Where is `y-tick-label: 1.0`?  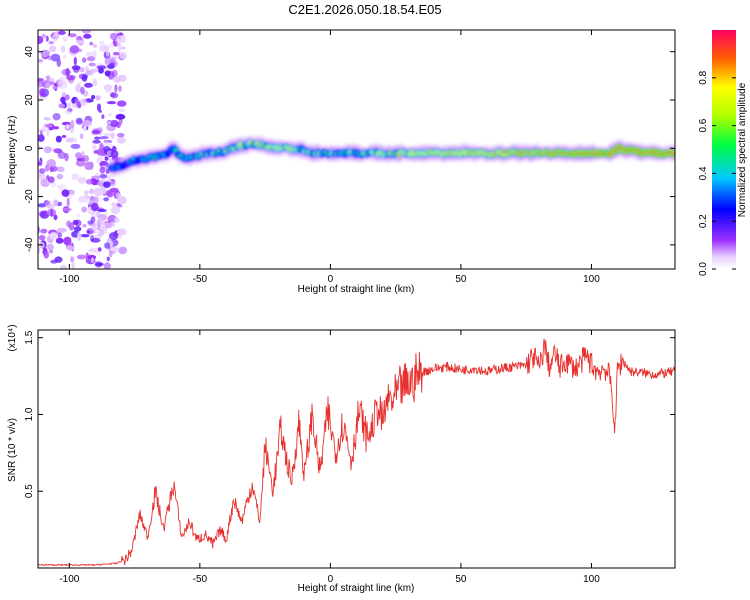
y-tick-label: 1.0 is located at coordinates (29, 414).